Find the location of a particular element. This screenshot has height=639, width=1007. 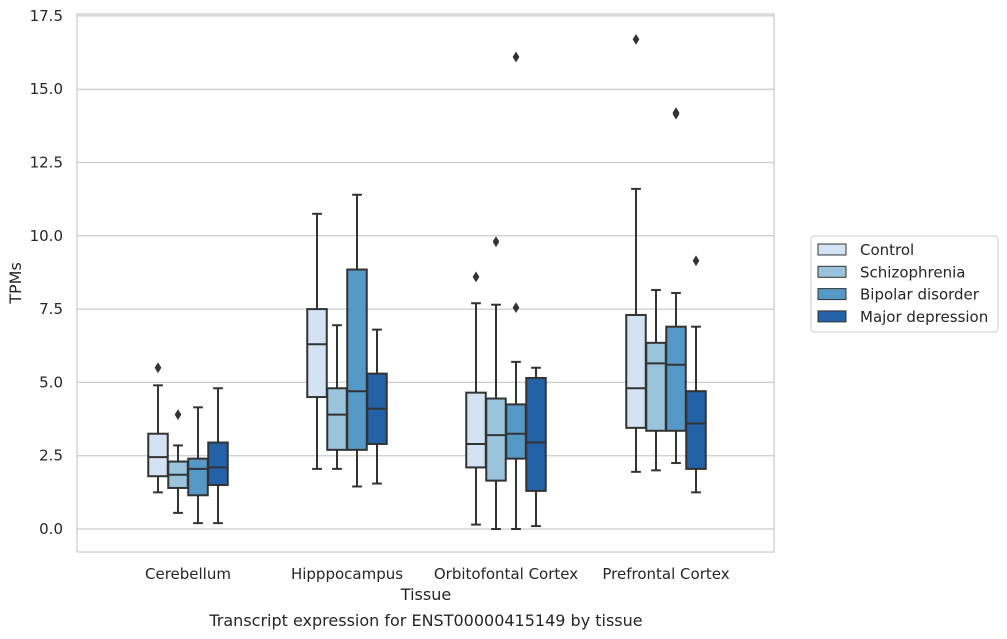

y-tick-label: 7.5 is located at coordinates (51, 309).